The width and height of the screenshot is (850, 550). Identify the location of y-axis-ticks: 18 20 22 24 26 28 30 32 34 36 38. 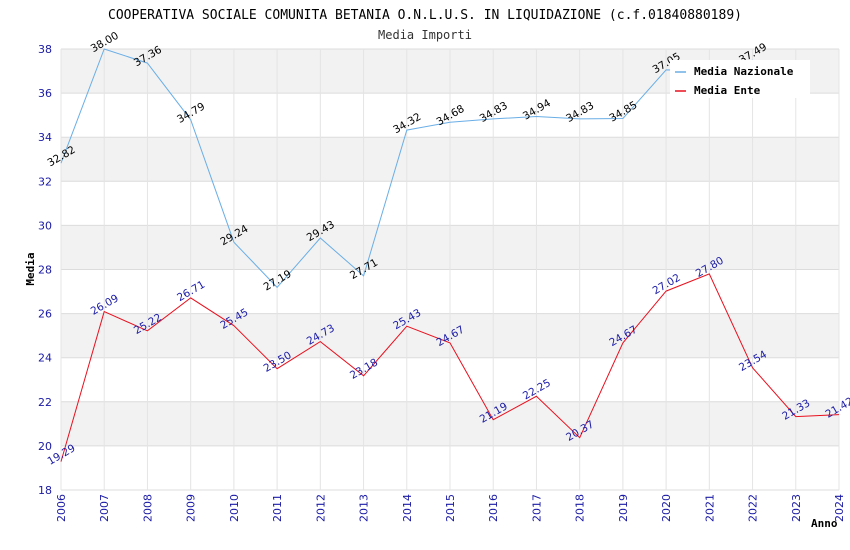
(45, 270).